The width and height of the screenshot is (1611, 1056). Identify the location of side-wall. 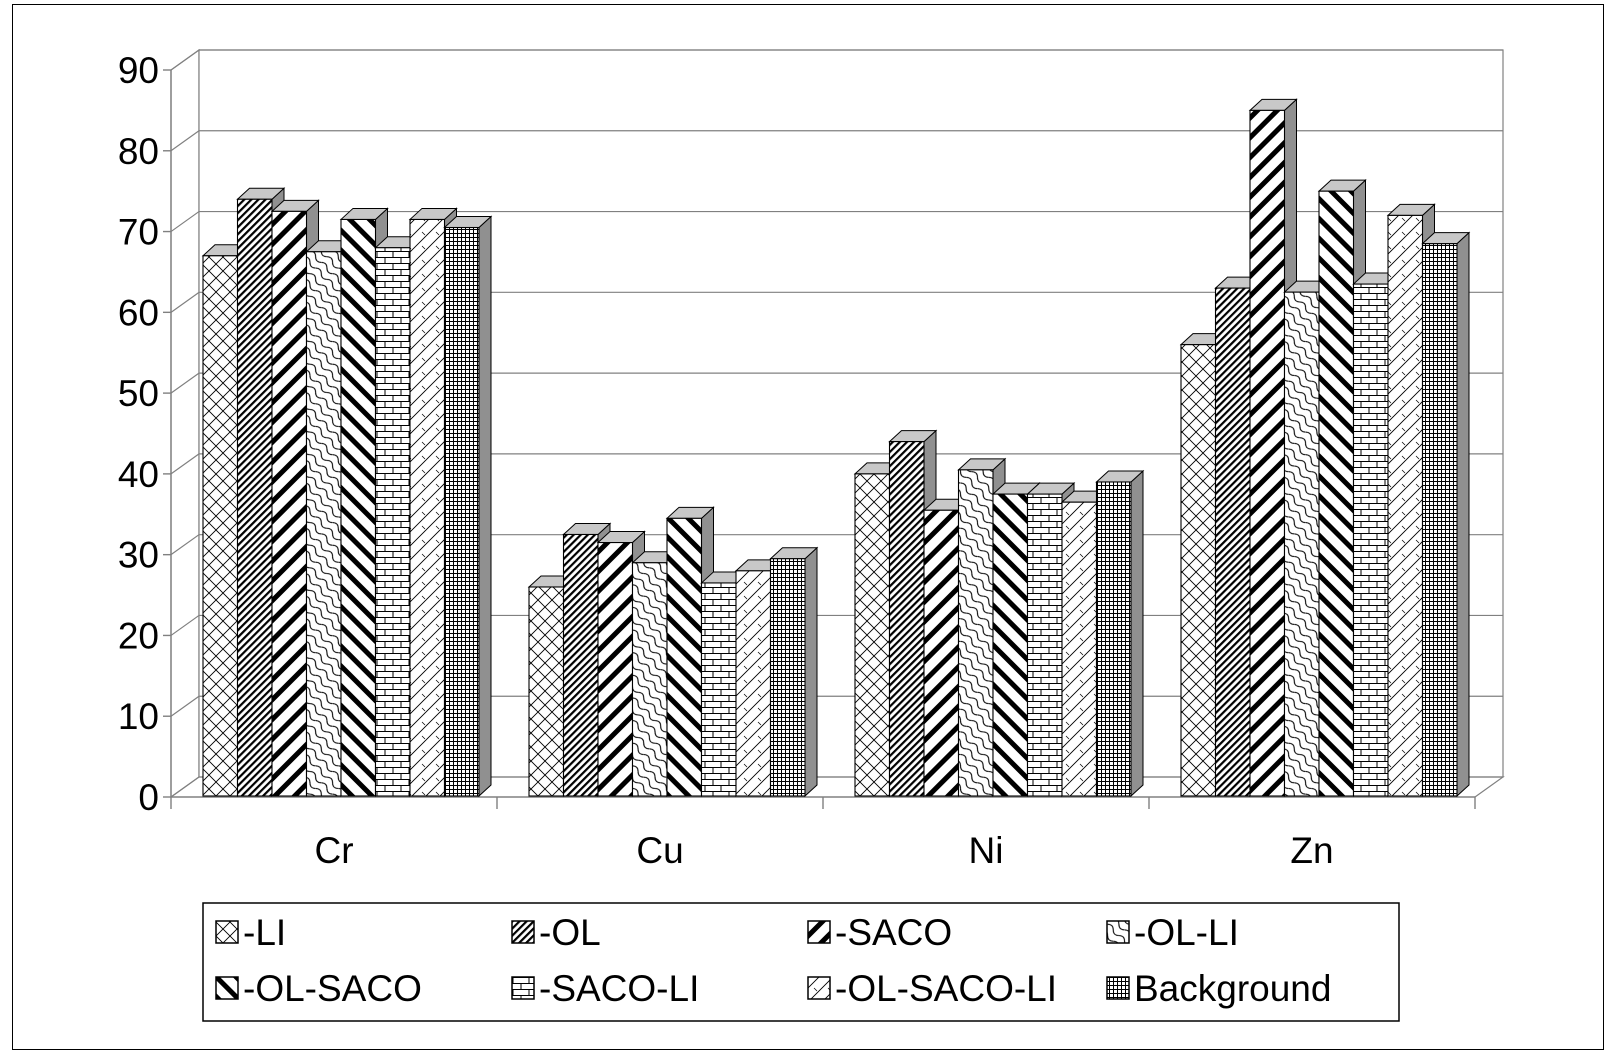
(185, 423).